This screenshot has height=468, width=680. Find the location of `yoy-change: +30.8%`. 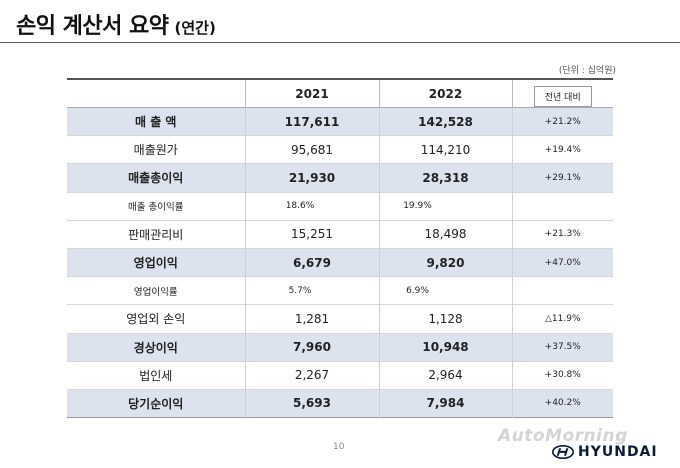

yoy-change: +30.8% is located at coordinates (562, 375).